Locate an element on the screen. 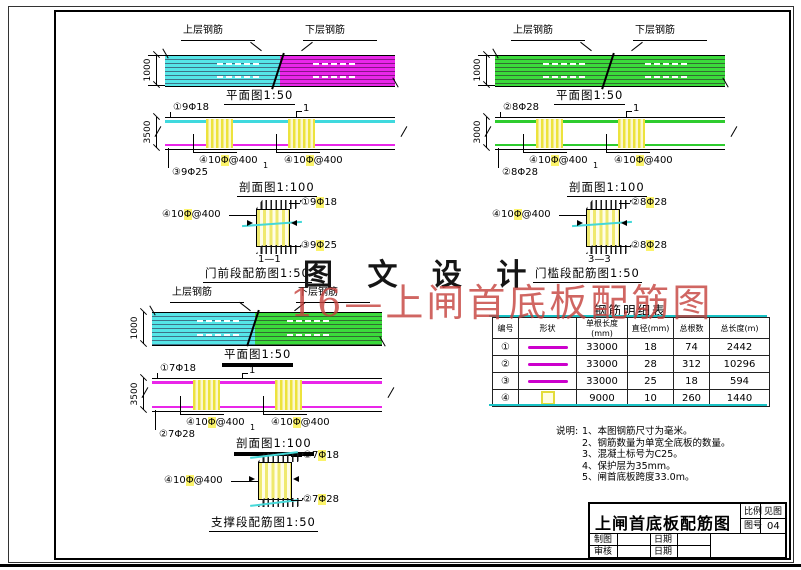  bl-detail-top-bar-label: ①7Φ18 is located at coordinates (321, 455).